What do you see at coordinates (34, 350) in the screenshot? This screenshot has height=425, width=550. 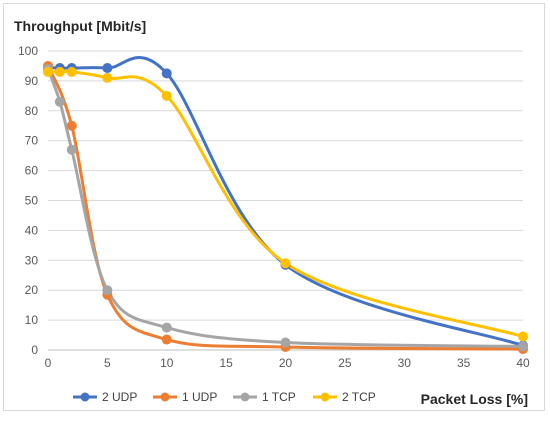 I see `y-tick-label: 0` at bounding box center [34, 350].